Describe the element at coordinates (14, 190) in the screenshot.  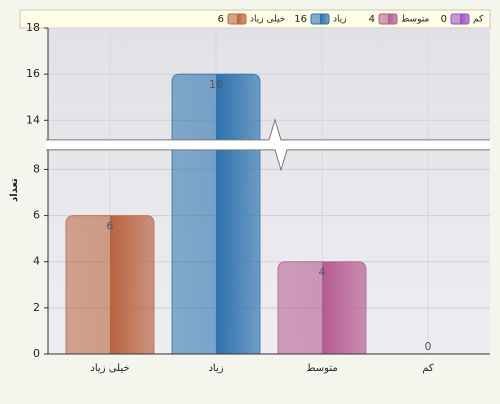
I see `y-axis-label: تعداد` at that location.